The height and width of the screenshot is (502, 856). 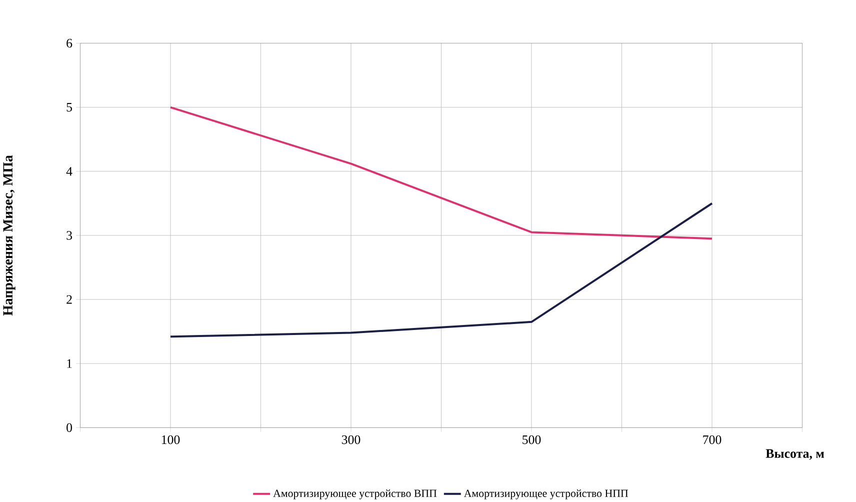 What do you see at coordinates (171, 439) in the screenshot?
I see `x-tick-label: 100` at bounding box center [171, 439].